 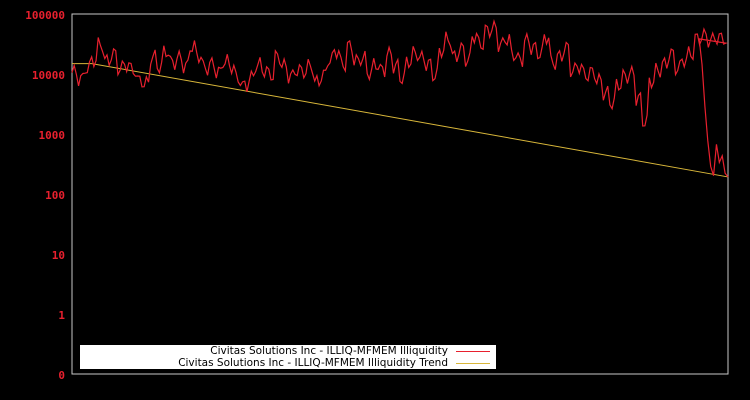 I want to click on y-tick-label: 100000, so click(x=45, y=15).